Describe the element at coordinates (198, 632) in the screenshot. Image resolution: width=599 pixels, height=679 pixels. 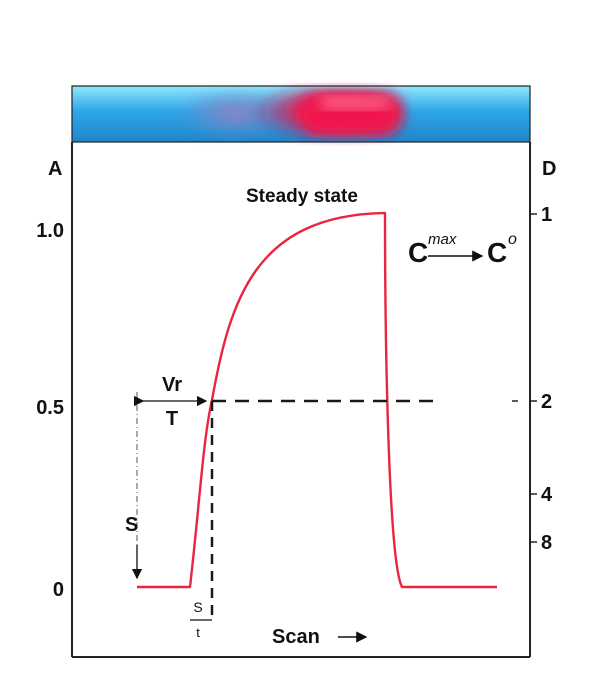
I see `t-small-label: t` at that location.